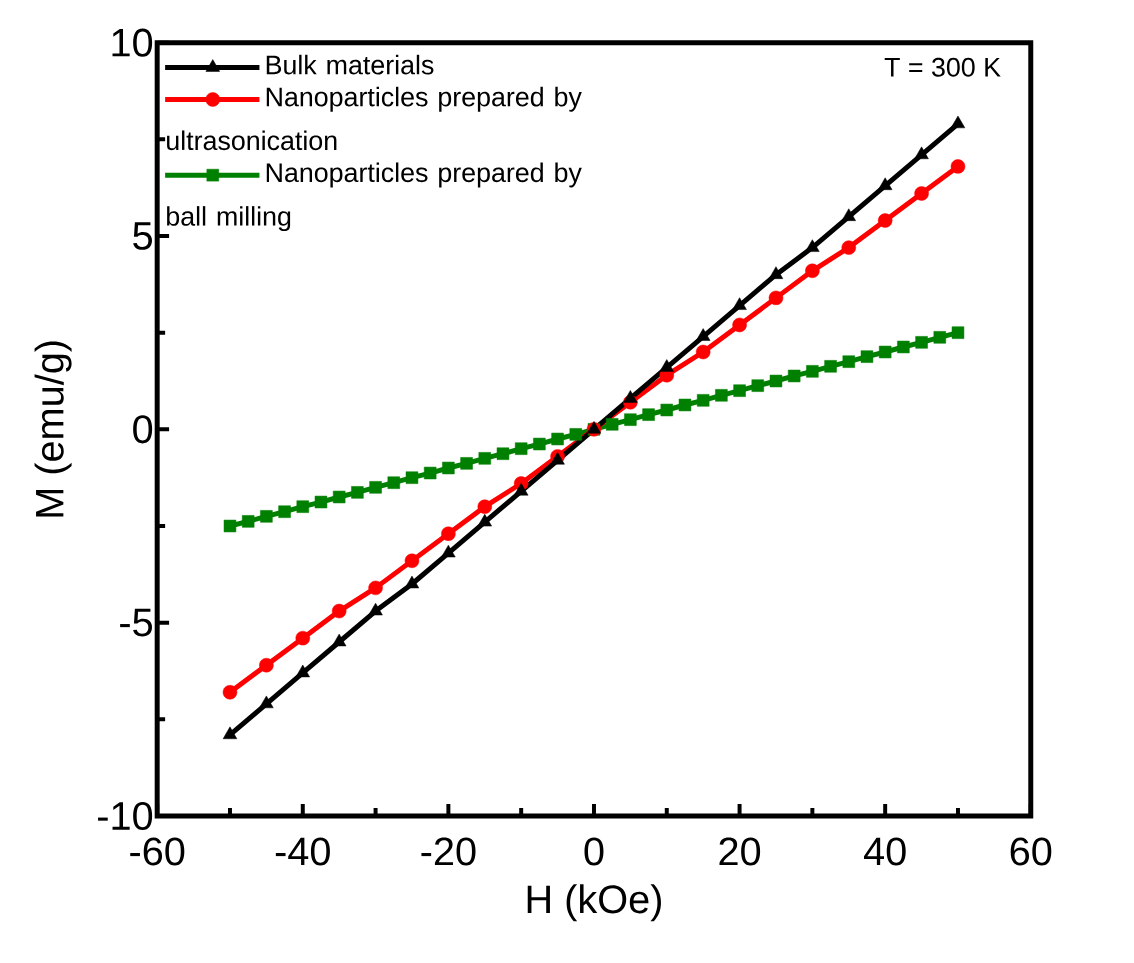 This screenshot has height=963, width=1134. Describe the element at coordinates (1031, 851) in the screenshot. I see `x-tick-label: 60` at that location.